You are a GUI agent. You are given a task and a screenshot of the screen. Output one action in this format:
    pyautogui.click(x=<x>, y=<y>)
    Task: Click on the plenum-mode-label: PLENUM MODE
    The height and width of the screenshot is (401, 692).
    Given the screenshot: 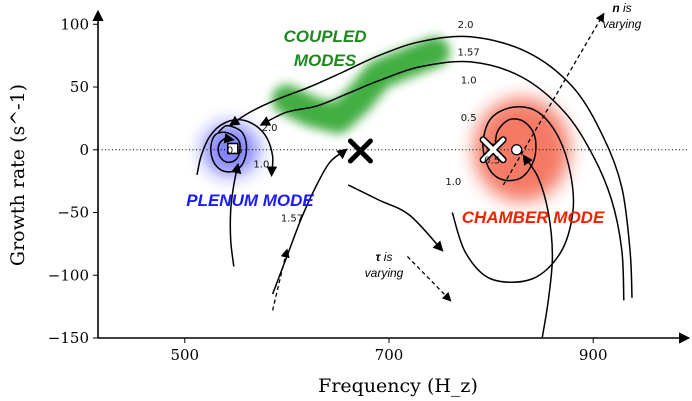 What is the action you would take?
    pyautogui.click(x=250, y=200)
    